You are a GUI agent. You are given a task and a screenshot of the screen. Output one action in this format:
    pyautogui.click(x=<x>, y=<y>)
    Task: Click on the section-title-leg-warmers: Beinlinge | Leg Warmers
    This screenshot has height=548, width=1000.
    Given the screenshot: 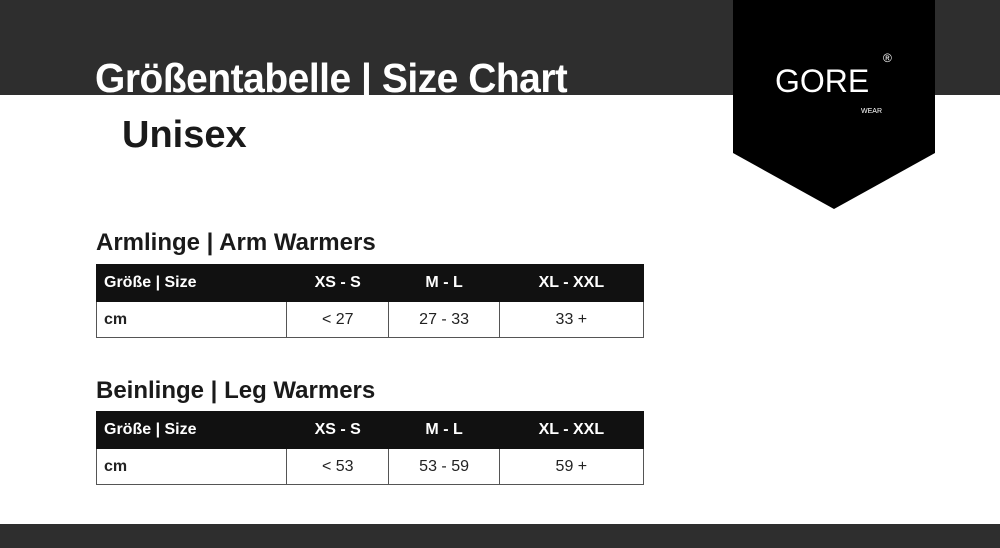 What is the action you would take?
    pyautogui.click(x=236, y=390)
    